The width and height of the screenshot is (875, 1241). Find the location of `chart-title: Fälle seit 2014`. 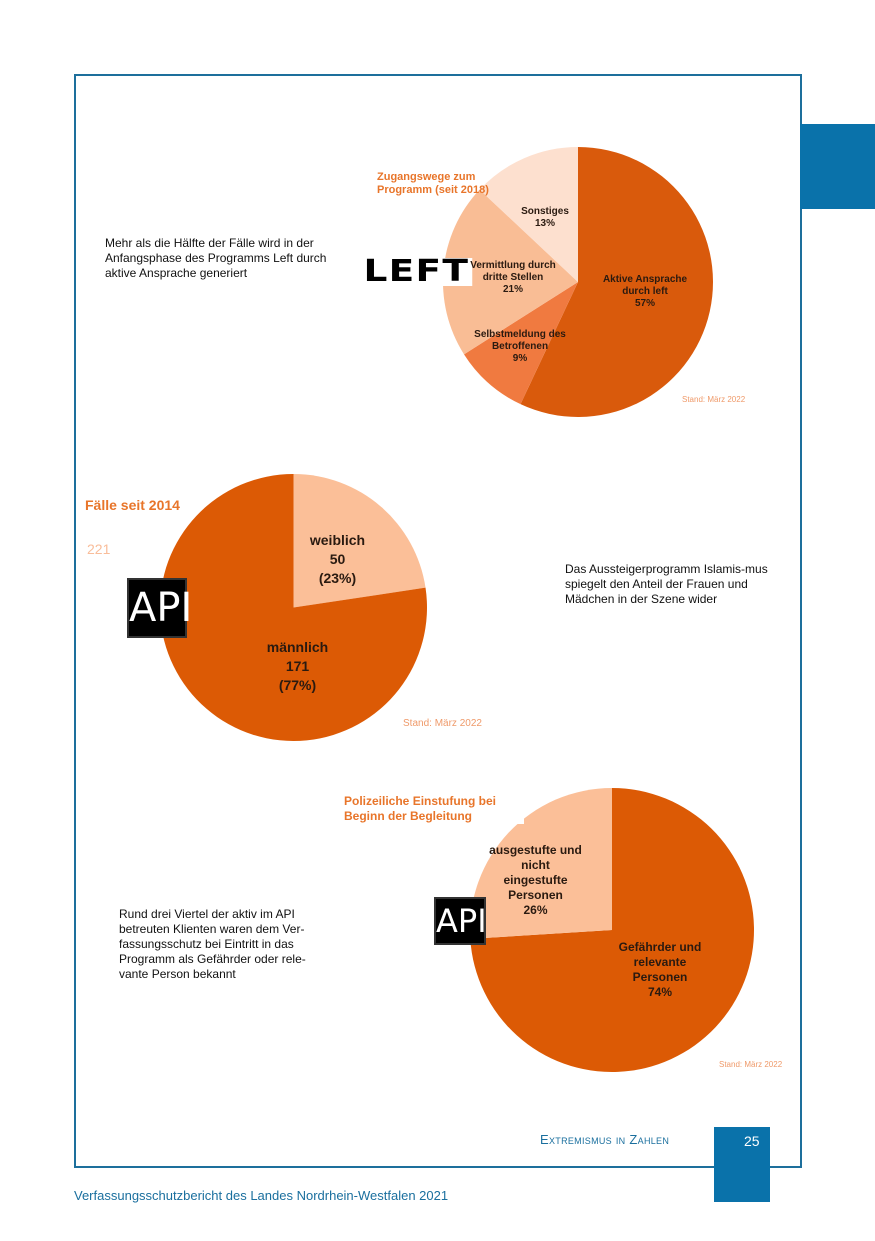

chart-title: Fälle seit 2014 is located at coordinates (134, 505).